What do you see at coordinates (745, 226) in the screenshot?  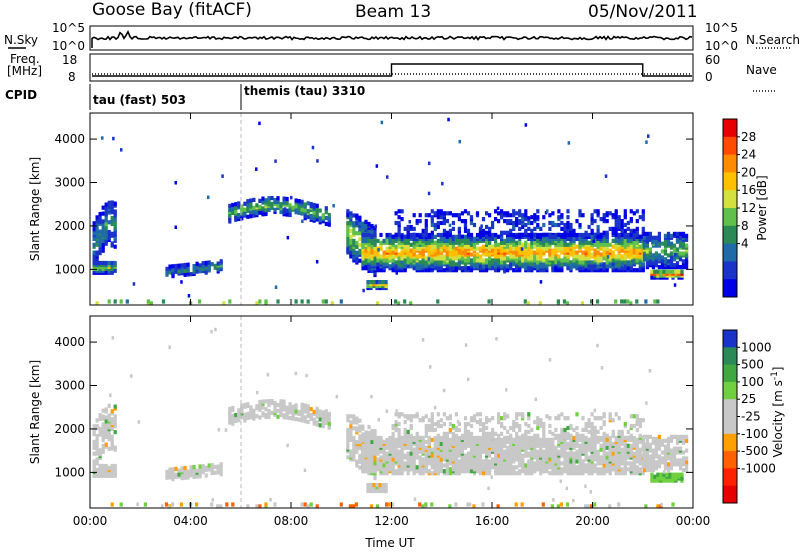 I see `colorbar-tick-label: 8` at bounding box center [745, 226].